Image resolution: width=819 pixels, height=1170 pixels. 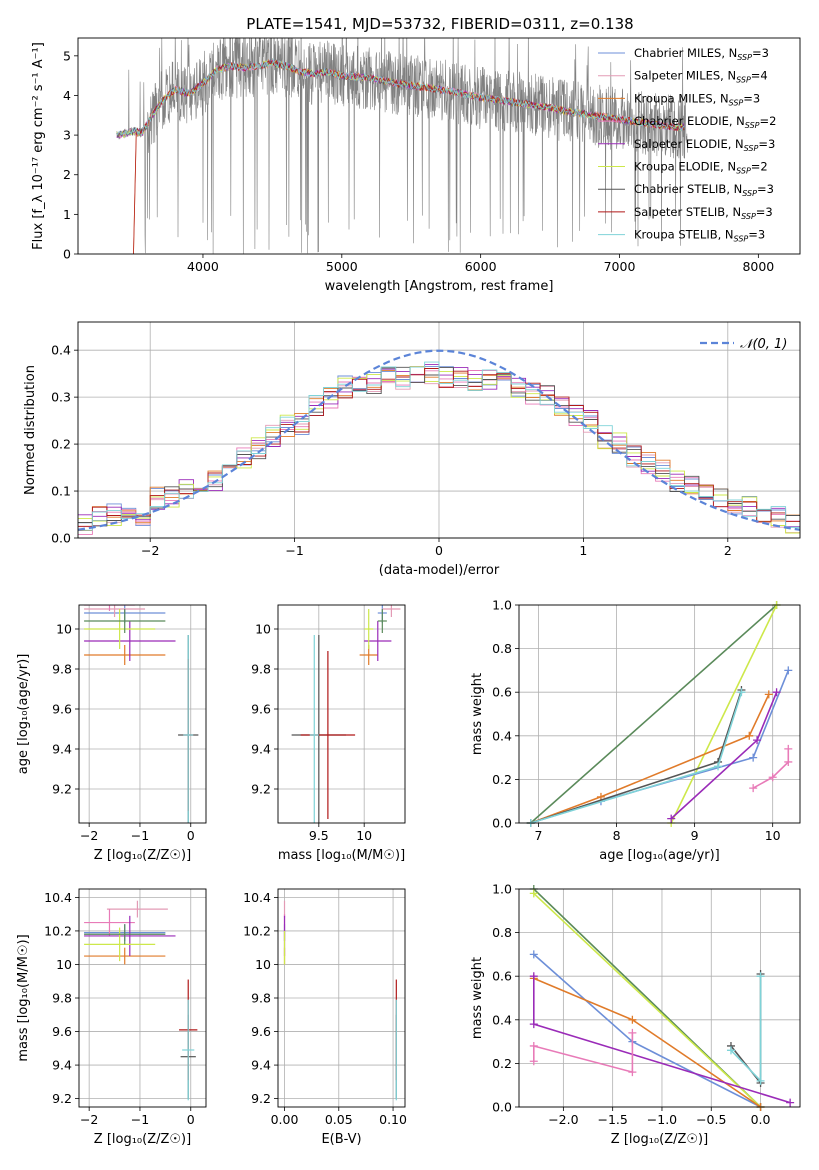 What do you see at coordinates (439, 570) in the screenshot?
I see `x-axis-label: (data-model)/error` at bounding box center [439, 570].